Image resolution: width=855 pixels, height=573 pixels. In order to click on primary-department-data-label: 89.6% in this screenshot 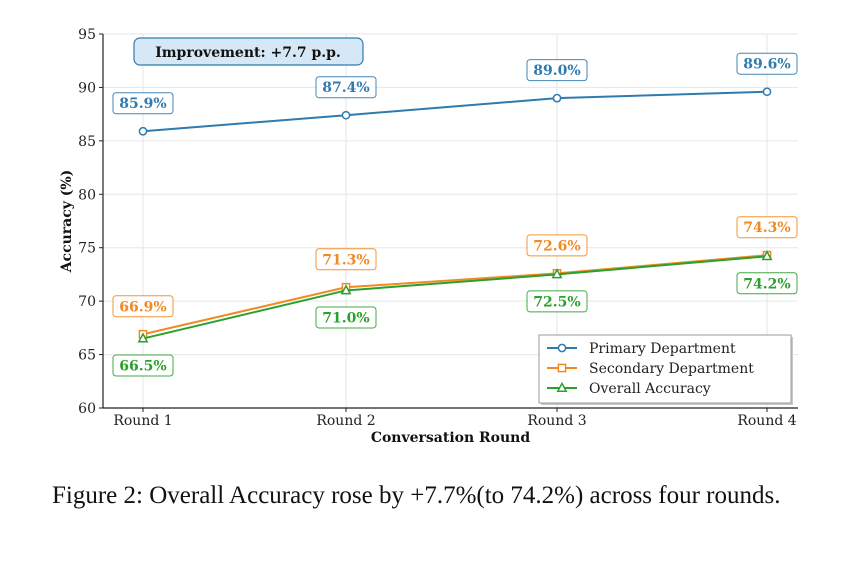, I will do `click(766, 65)`.